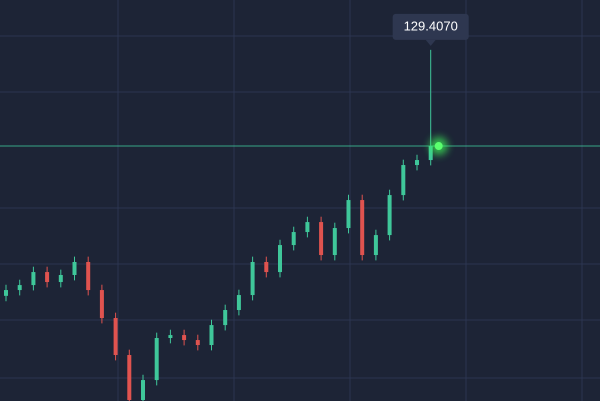  Describe the element at coordinates (438, 146) in the screenshot. I see `price-dot` at that location.